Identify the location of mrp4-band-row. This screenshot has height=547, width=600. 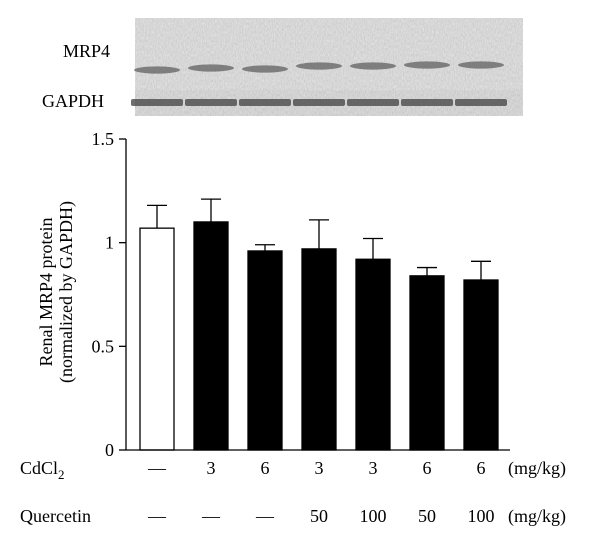
(319, 67).